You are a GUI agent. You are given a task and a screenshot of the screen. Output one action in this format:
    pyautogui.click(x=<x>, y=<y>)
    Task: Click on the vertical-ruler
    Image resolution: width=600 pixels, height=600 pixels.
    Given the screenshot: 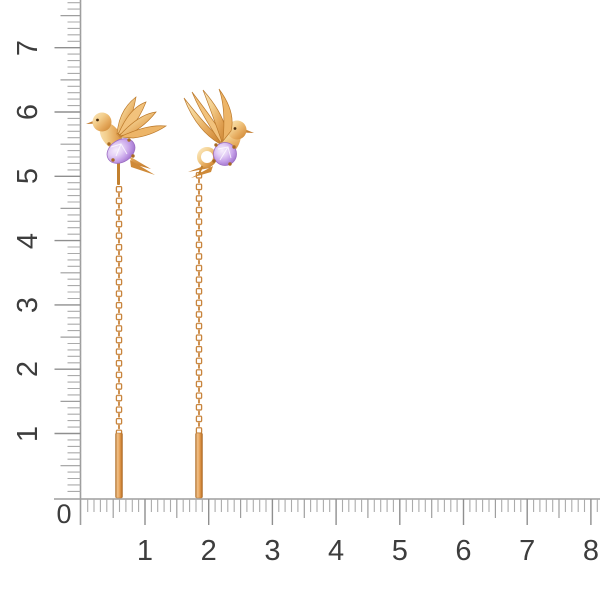 What is the action you would take?
    pyautogui.click(x=68, y=262)
    